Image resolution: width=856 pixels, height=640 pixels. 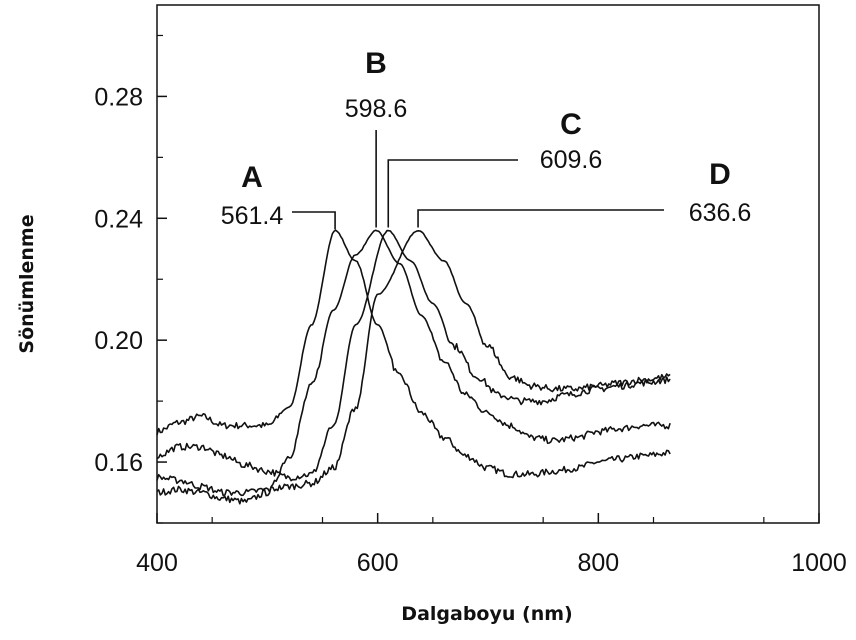 I want to click on peak-letter-B: B, so click(x=376, y=63).